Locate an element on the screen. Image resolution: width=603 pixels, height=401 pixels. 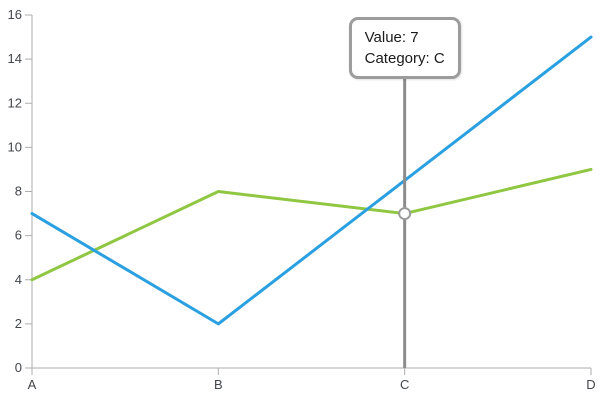
y-axis-label: 12 is located at coordinates (15, 102).